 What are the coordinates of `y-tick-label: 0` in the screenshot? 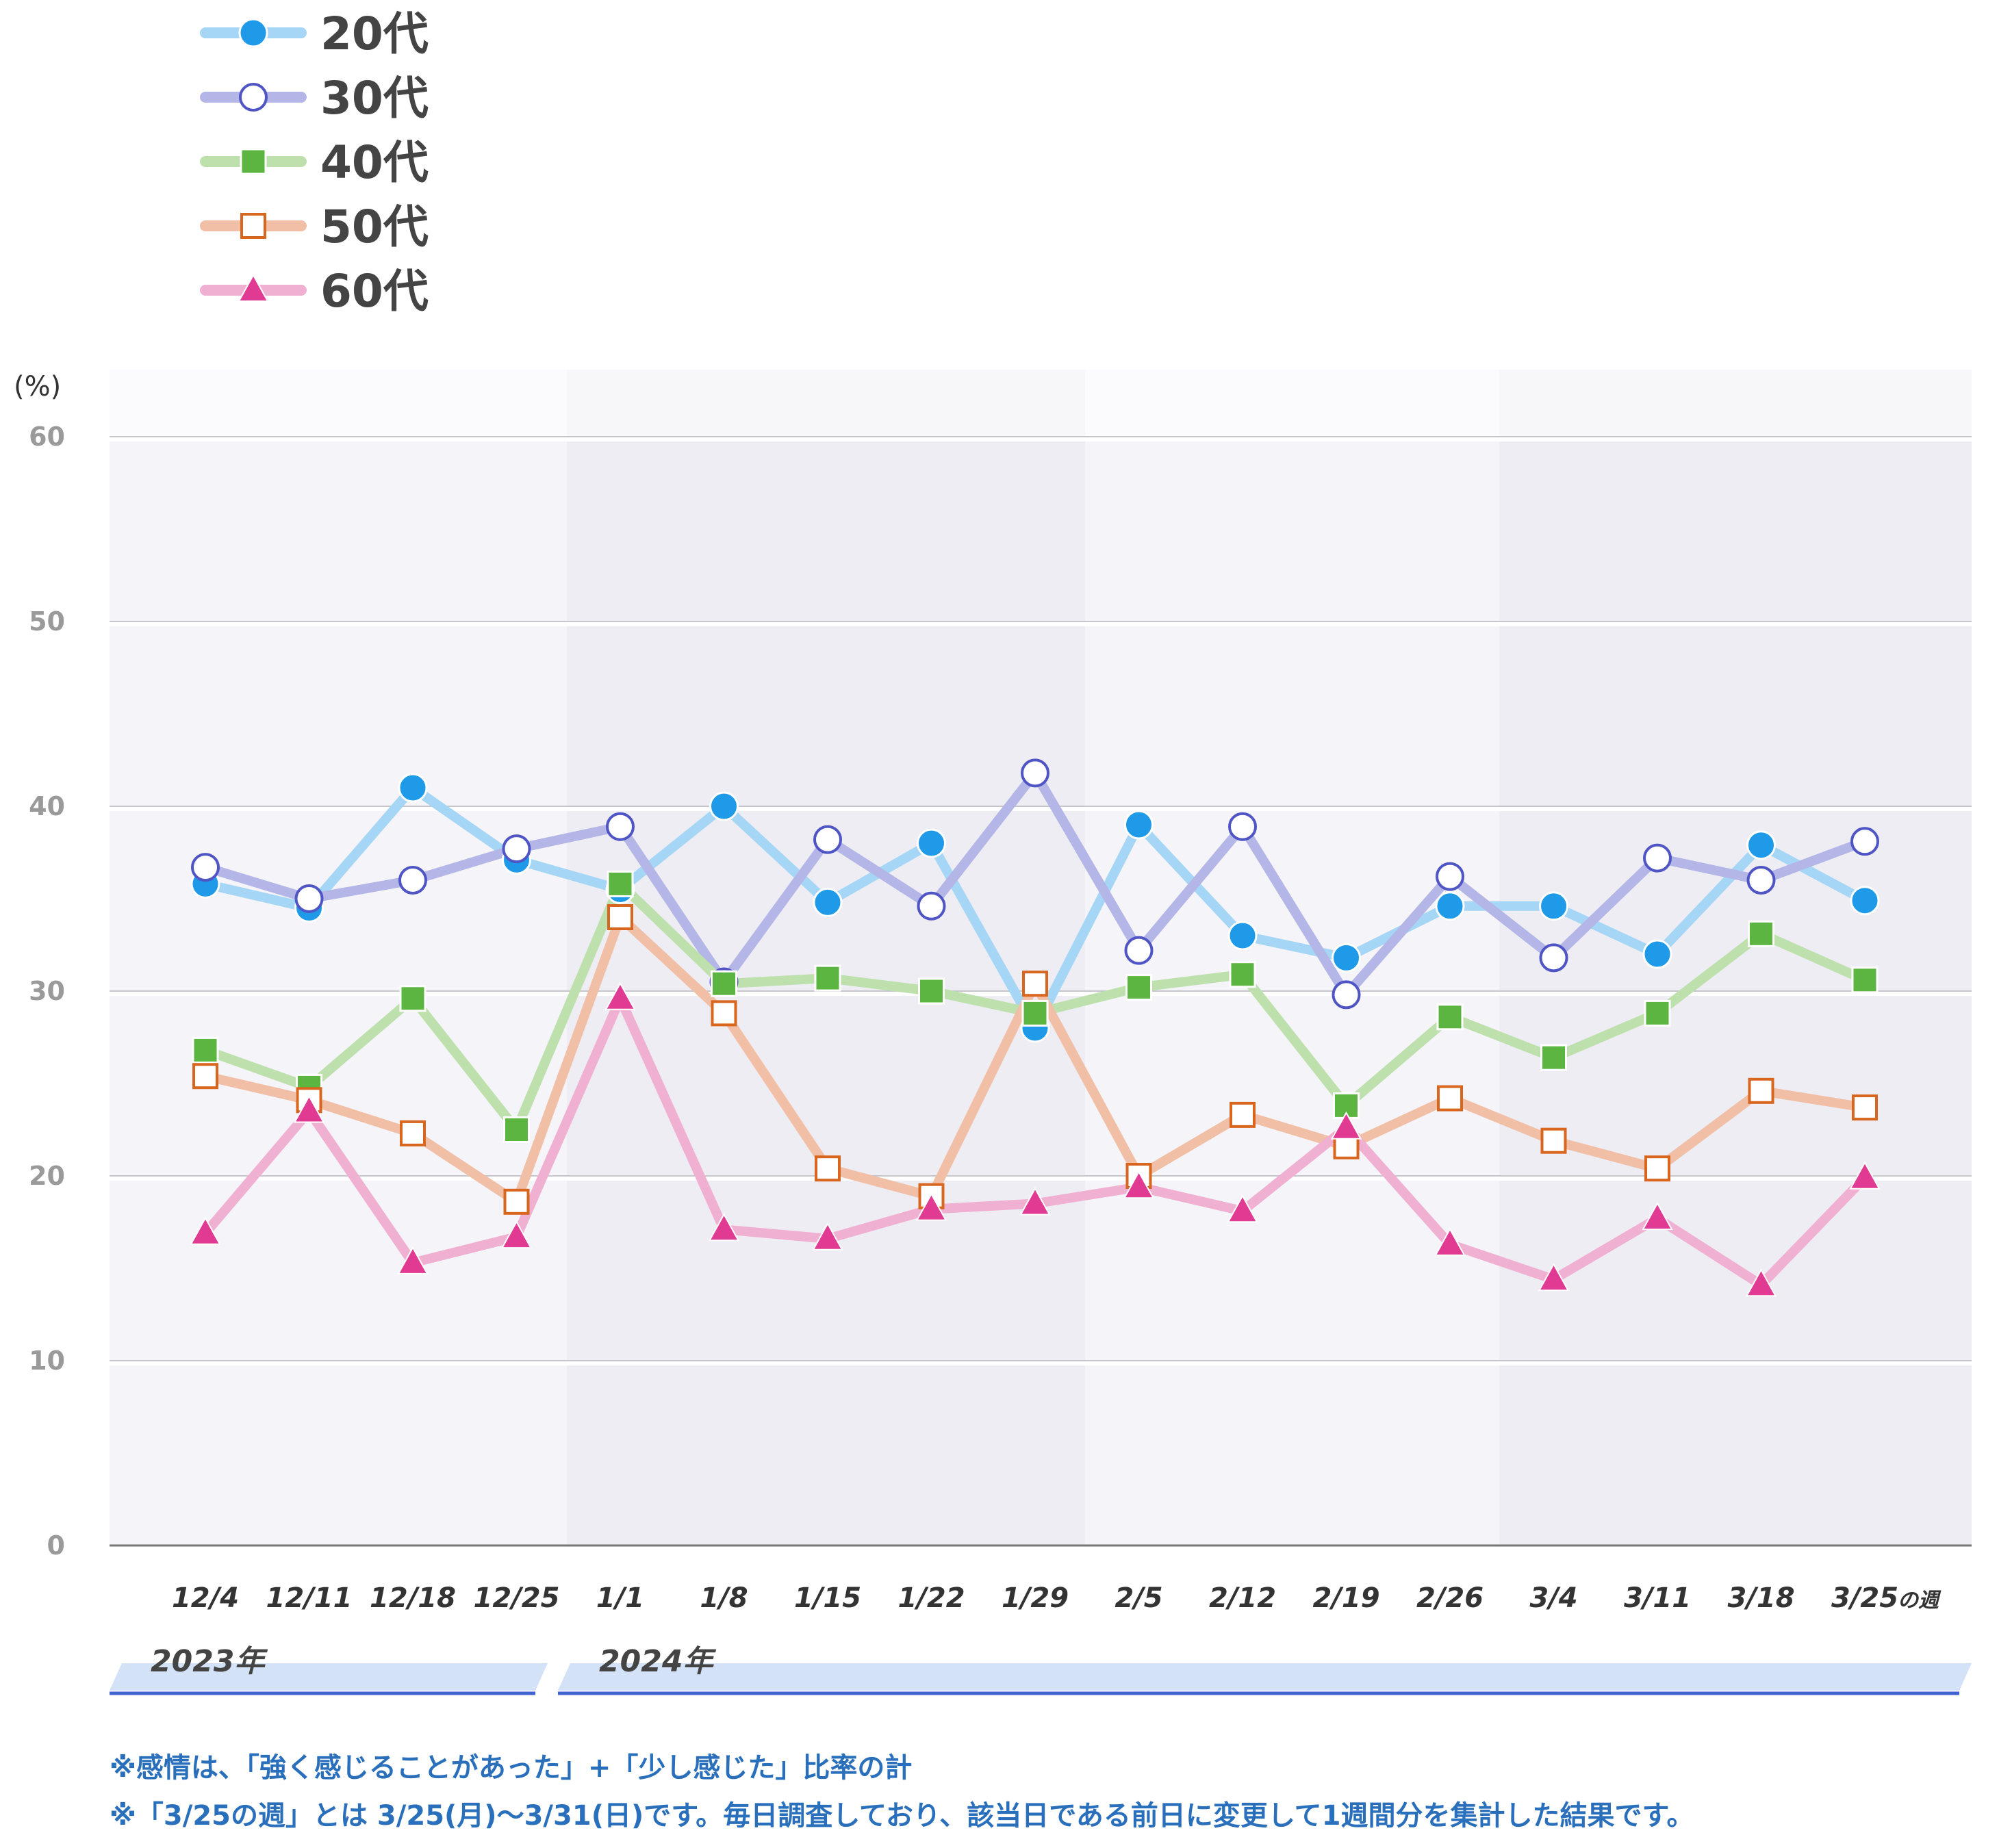 It's located at (56, 1545).